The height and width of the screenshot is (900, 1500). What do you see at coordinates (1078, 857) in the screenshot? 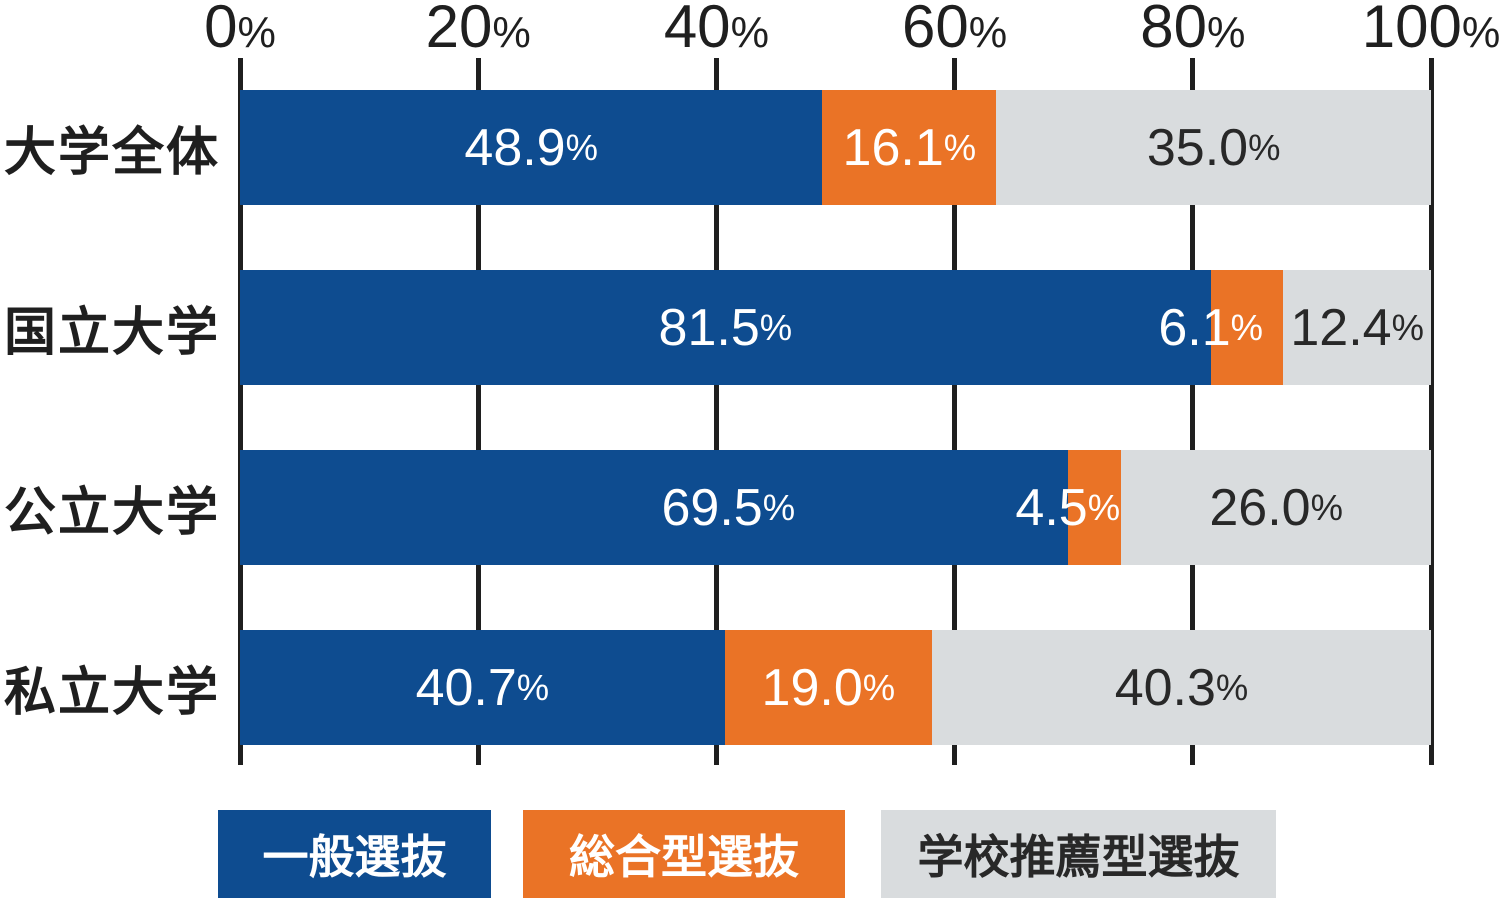
I see `legend-label: 学校推薦型選抜` at bounding box center [1078, 857].